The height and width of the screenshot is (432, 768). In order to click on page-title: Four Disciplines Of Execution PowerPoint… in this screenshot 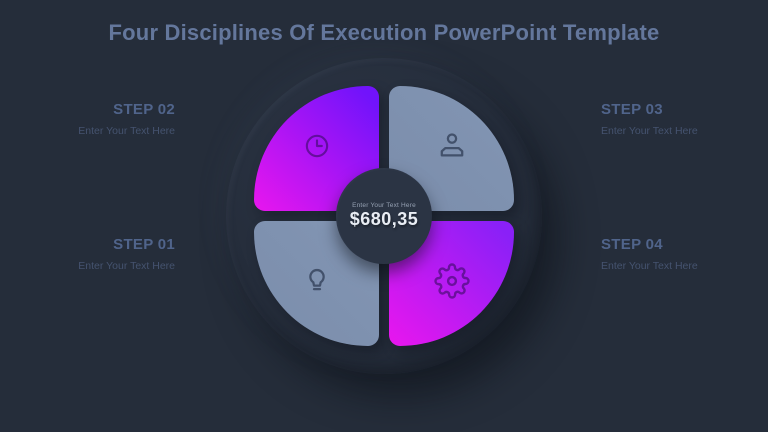, I will do `click(384, 32)`.